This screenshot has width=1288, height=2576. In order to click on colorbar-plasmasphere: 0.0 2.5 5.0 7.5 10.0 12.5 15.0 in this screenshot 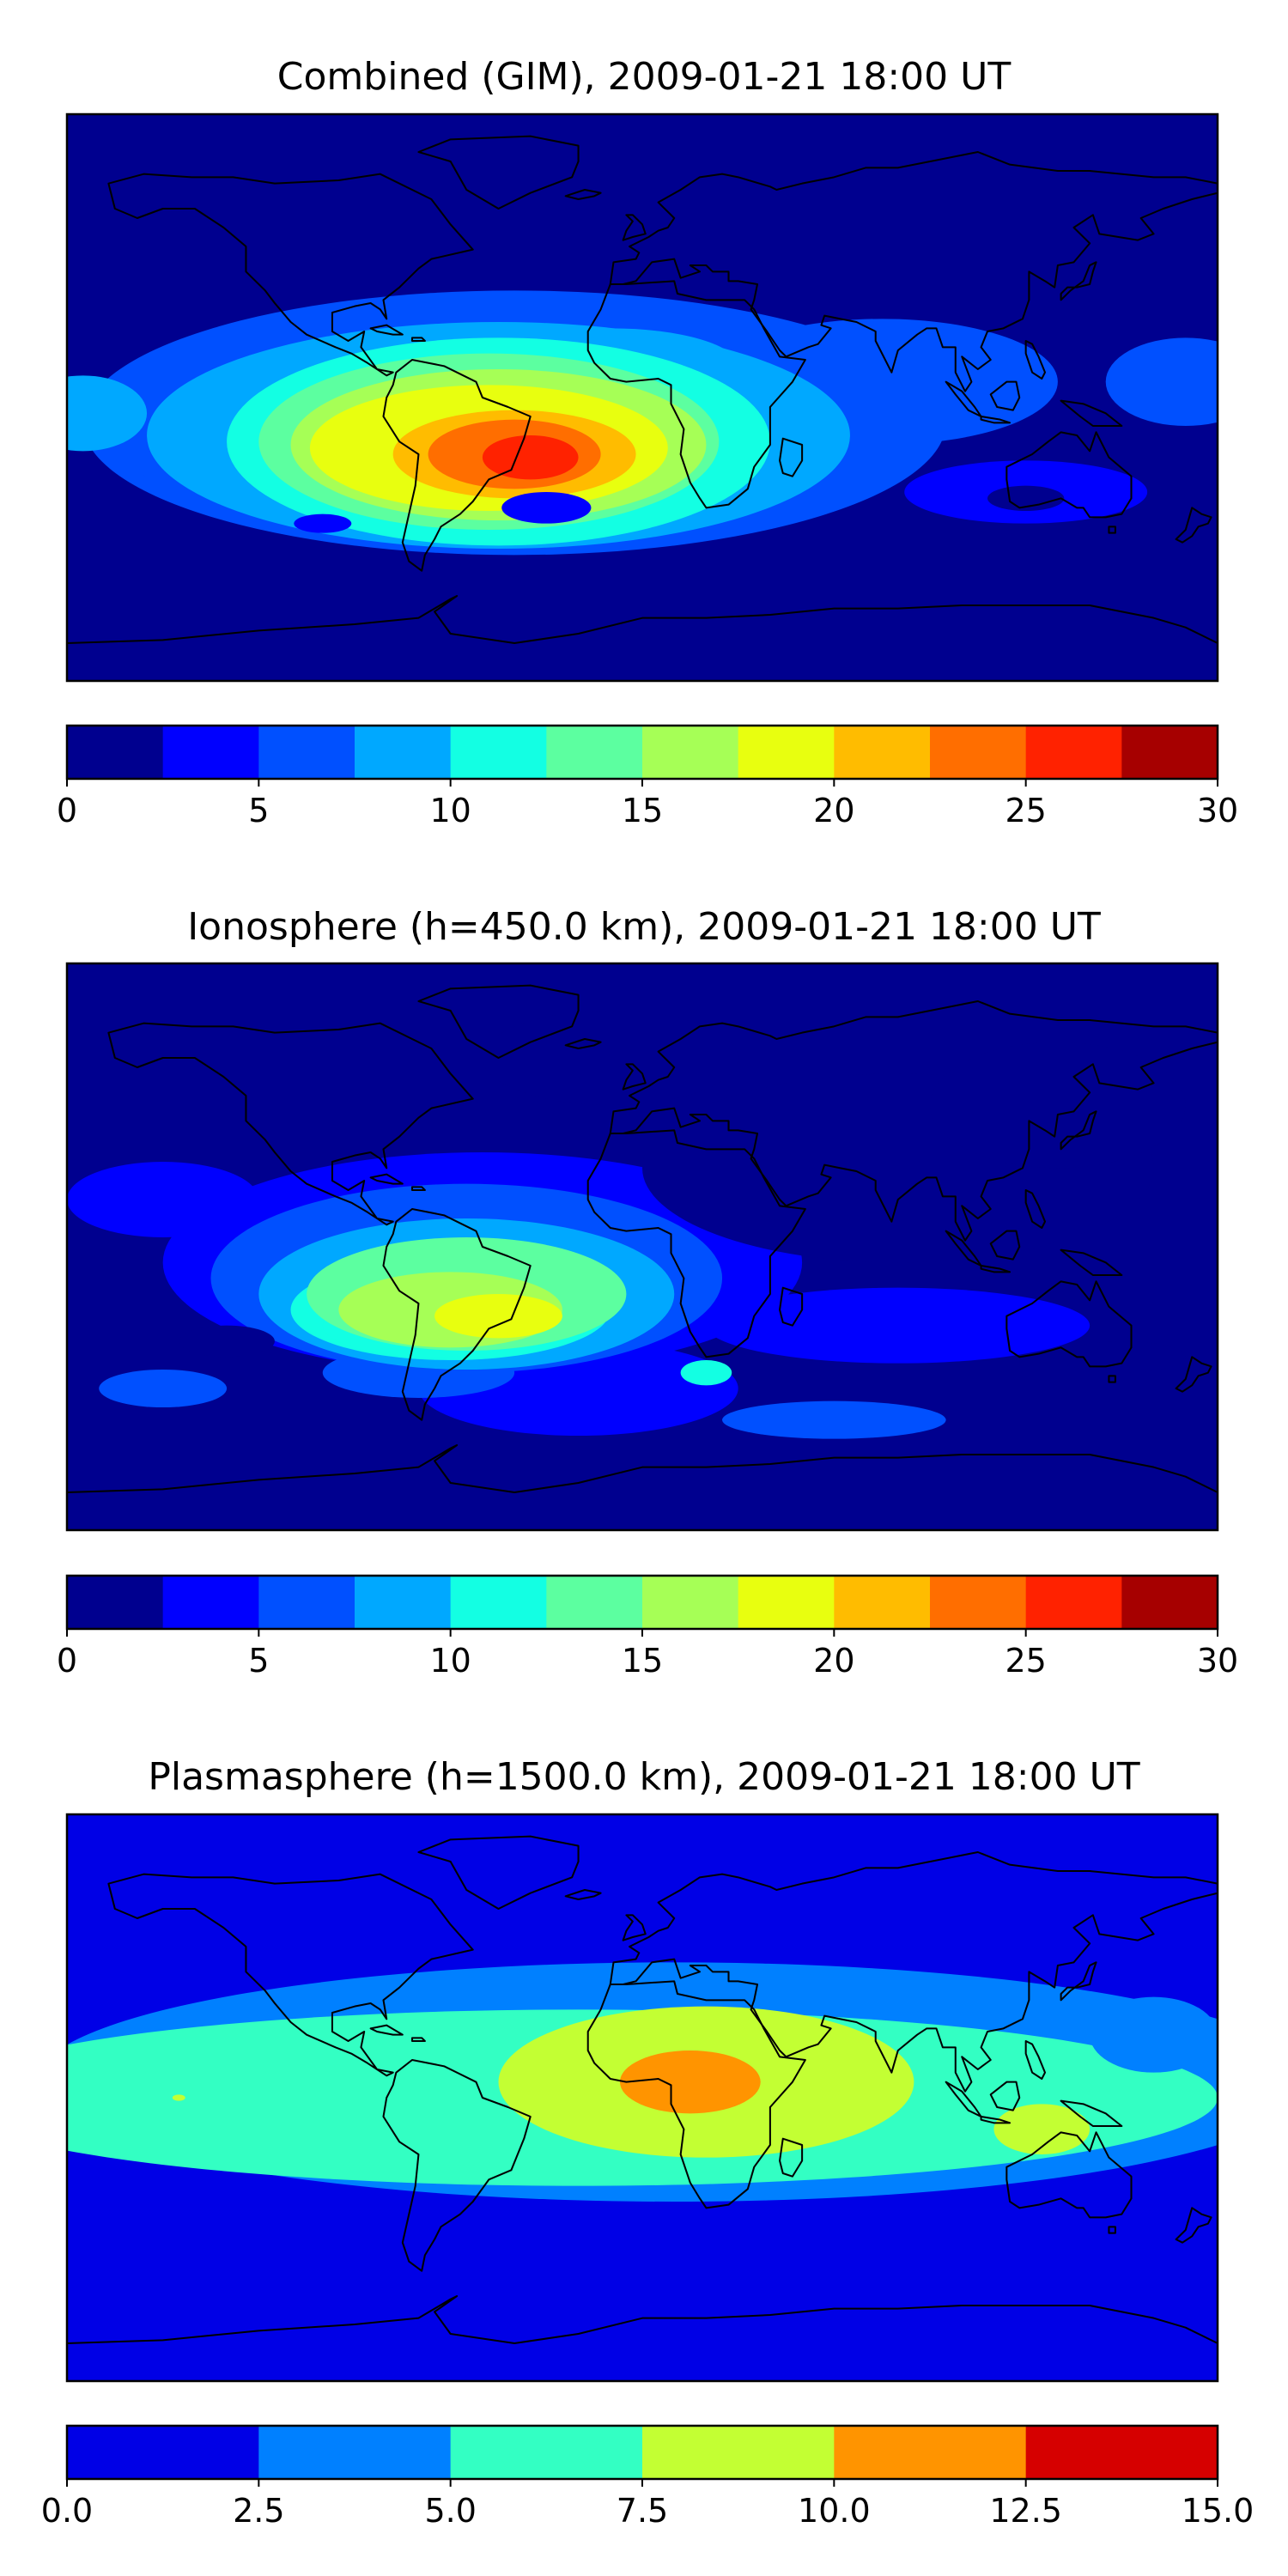, I will do `click(648, 2477)`.